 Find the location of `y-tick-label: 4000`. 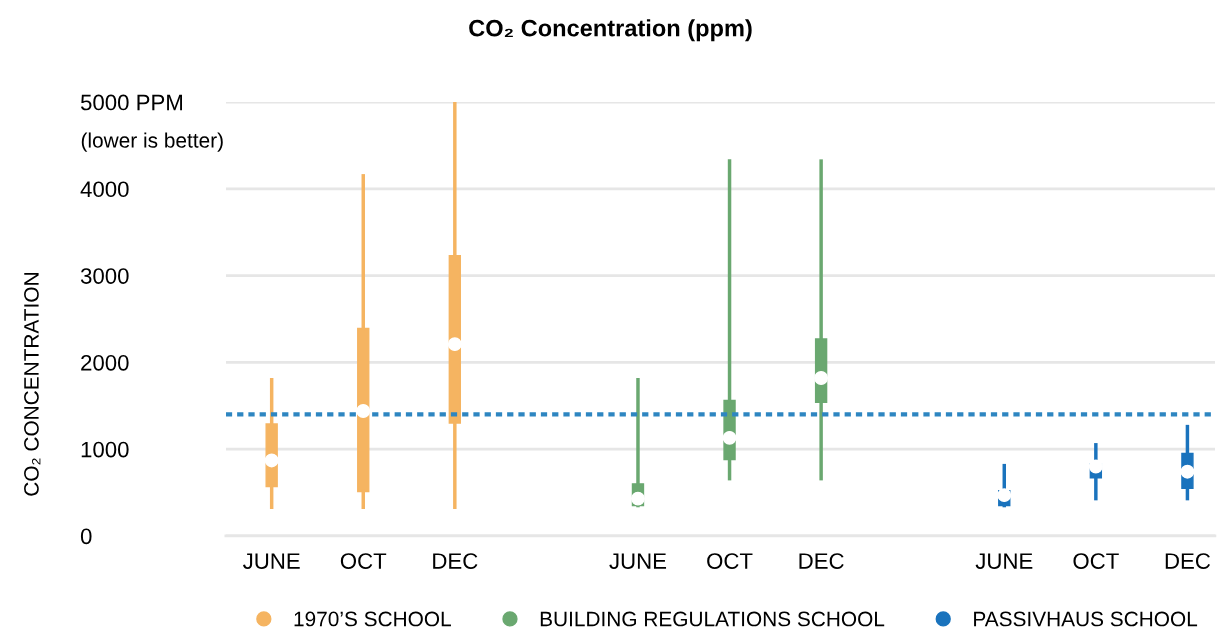

y-tick-label: 4000 is located at coordinates (104, 189).